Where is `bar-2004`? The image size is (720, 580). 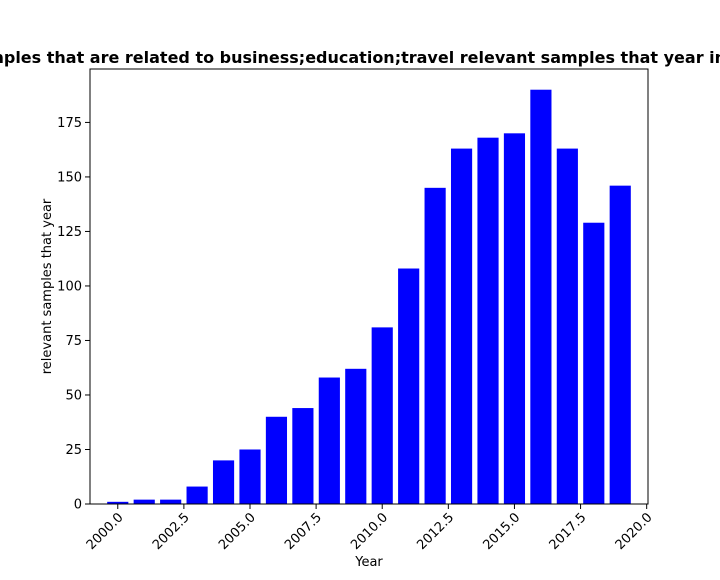
bar-2004 is located at coordinates (223, 482).